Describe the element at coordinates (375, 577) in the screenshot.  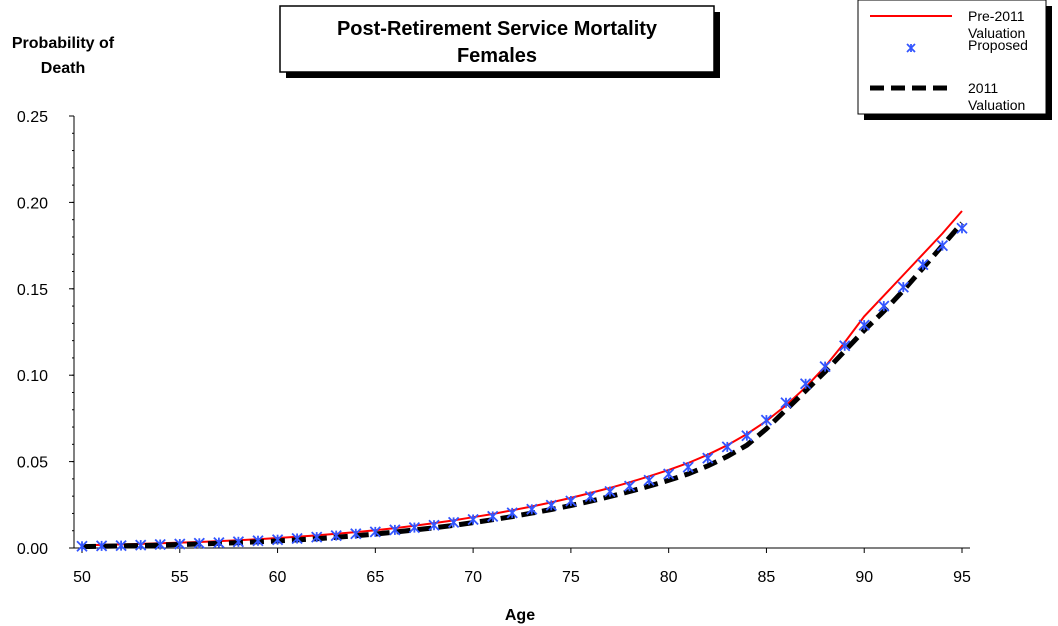
I see `x-tick-label: 65` at that location.